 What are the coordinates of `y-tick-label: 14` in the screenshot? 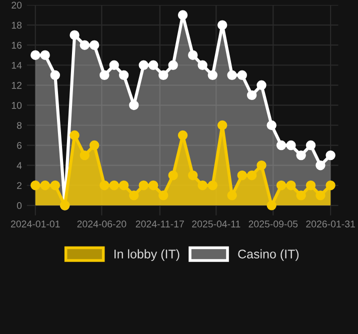 It's located at (17, 65).